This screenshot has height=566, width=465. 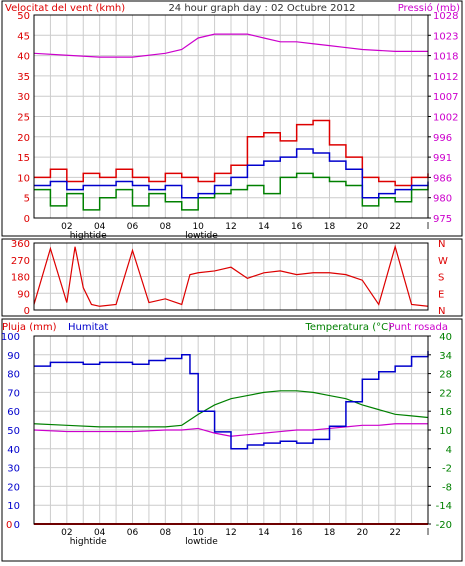 I want to click on temp-y-tick-label: 4, so click(x=449, y=450).